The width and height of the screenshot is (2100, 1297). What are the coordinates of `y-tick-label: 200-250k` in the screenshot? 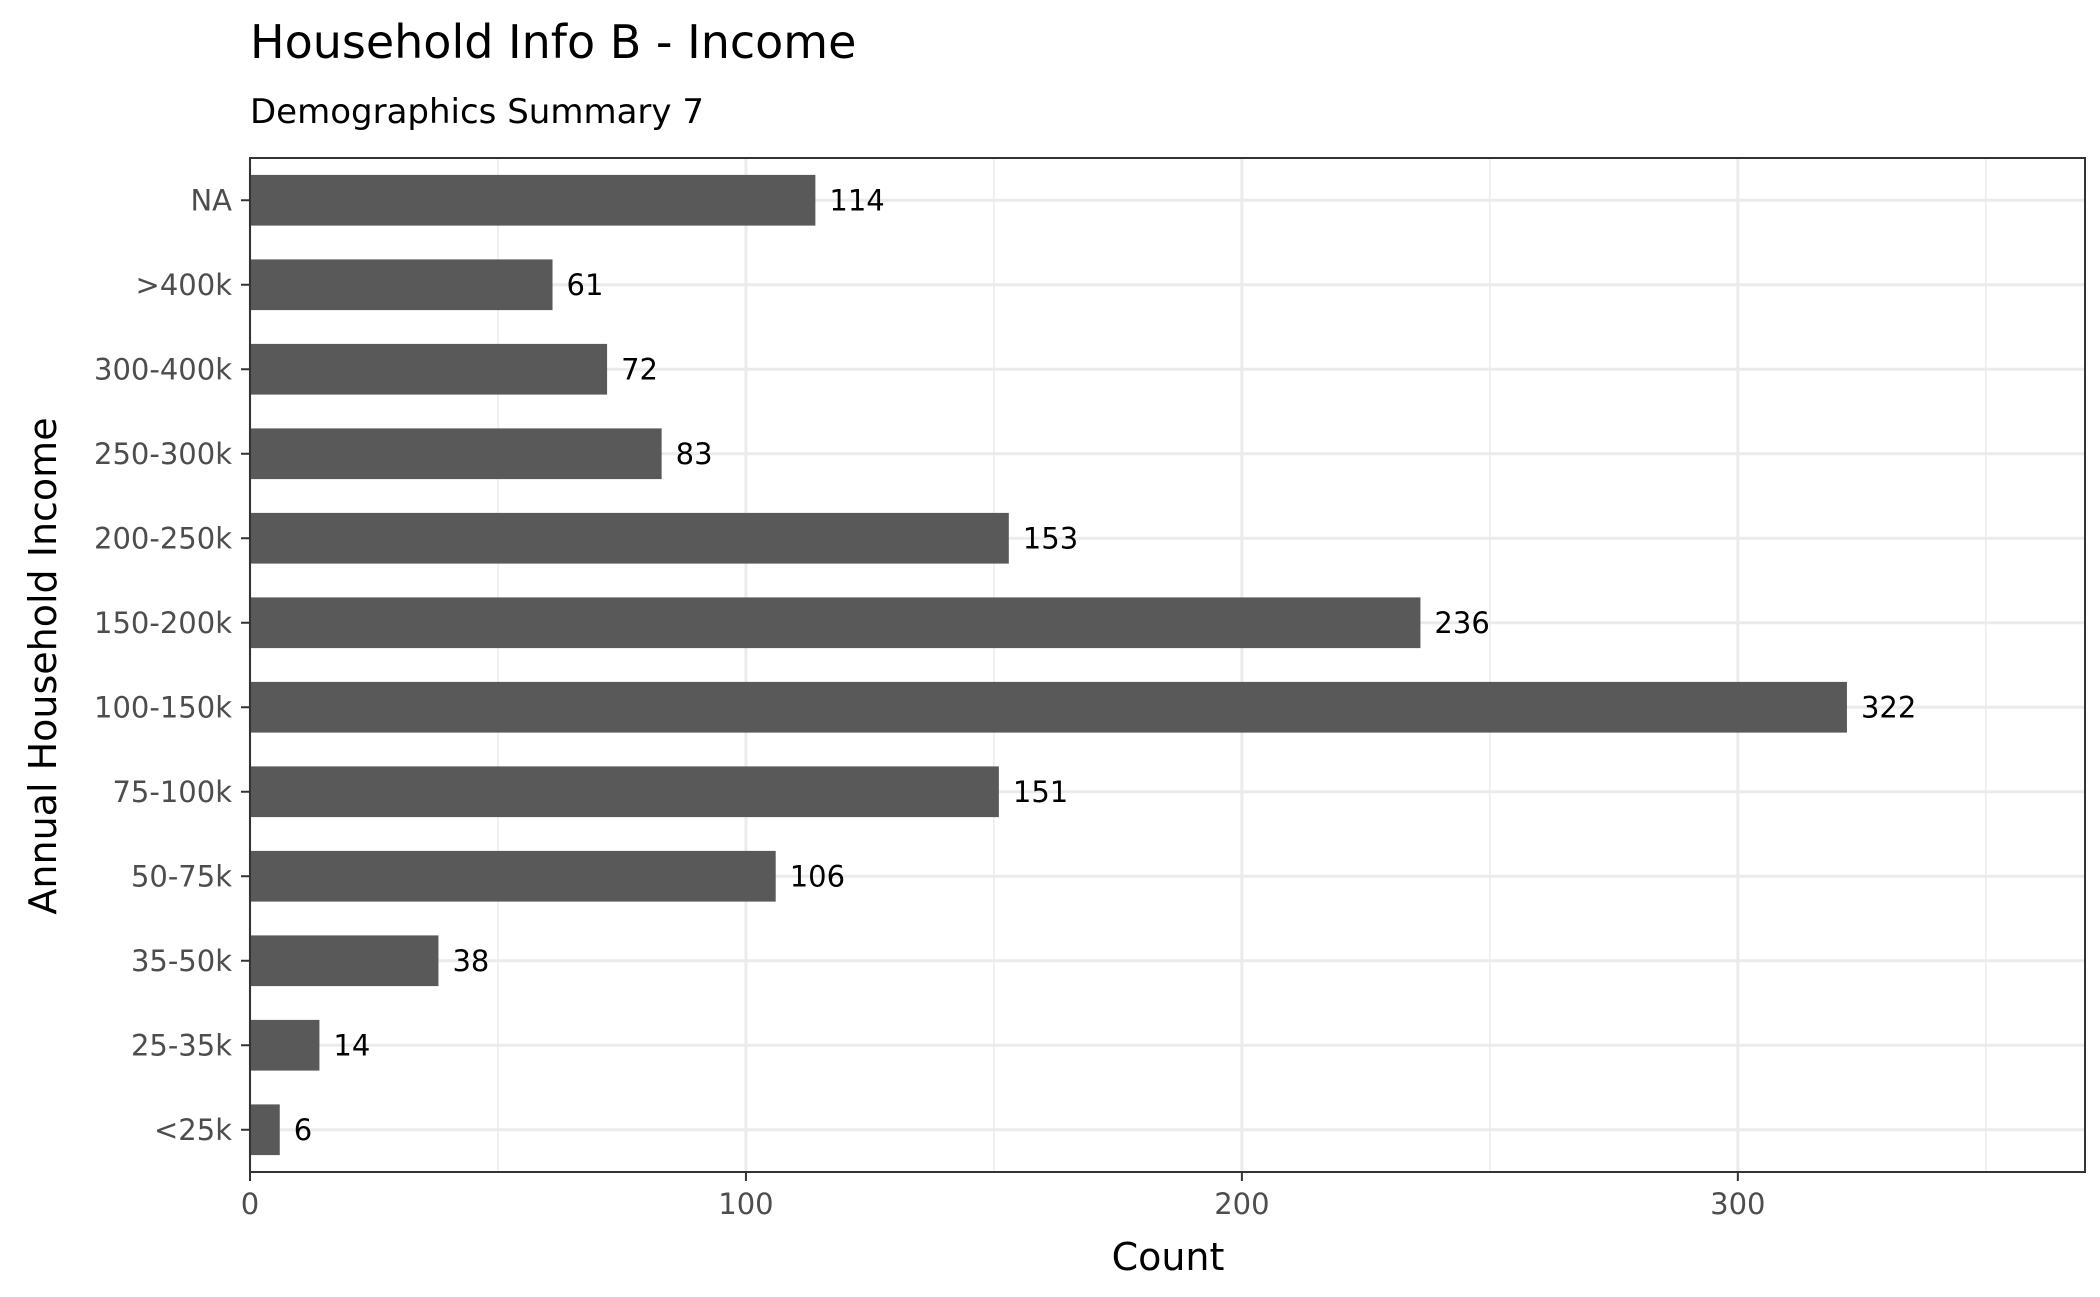 It's located at (163, 538).